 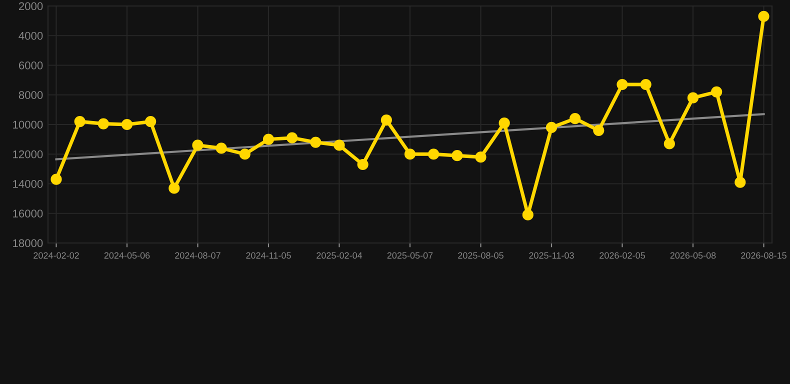 I want to click on x-tick-label: 2026-08-15, so click(x=763, y=255).